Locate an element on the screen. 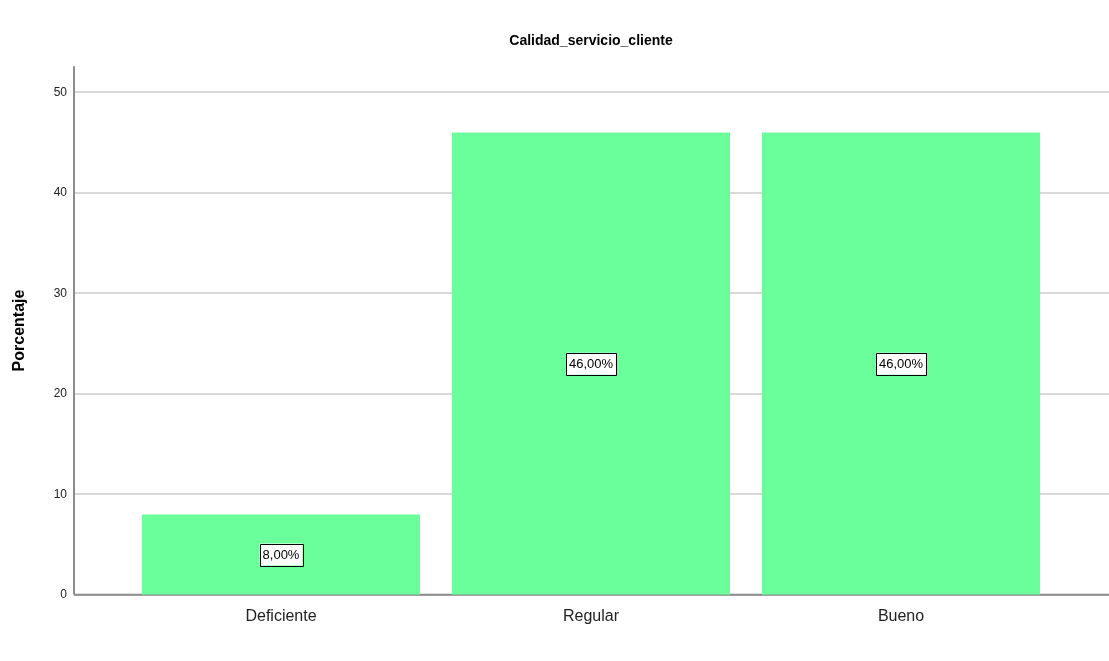 The width and height of the screenshot is (1109, 661). y-tick-label: 0 is located at coordinates (64, 594).